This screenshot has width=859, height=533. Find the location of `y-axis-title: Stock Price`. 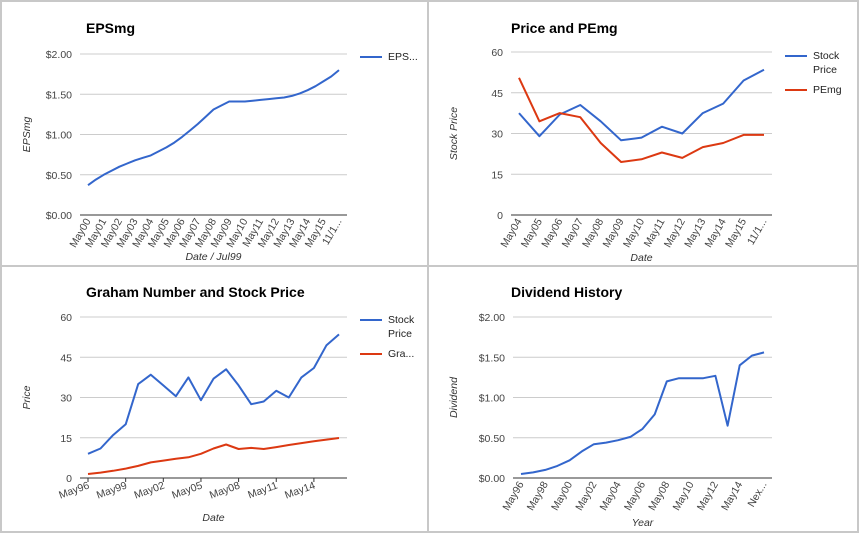

y-axis-title: Stock Price is located at coordinates (454, 133).